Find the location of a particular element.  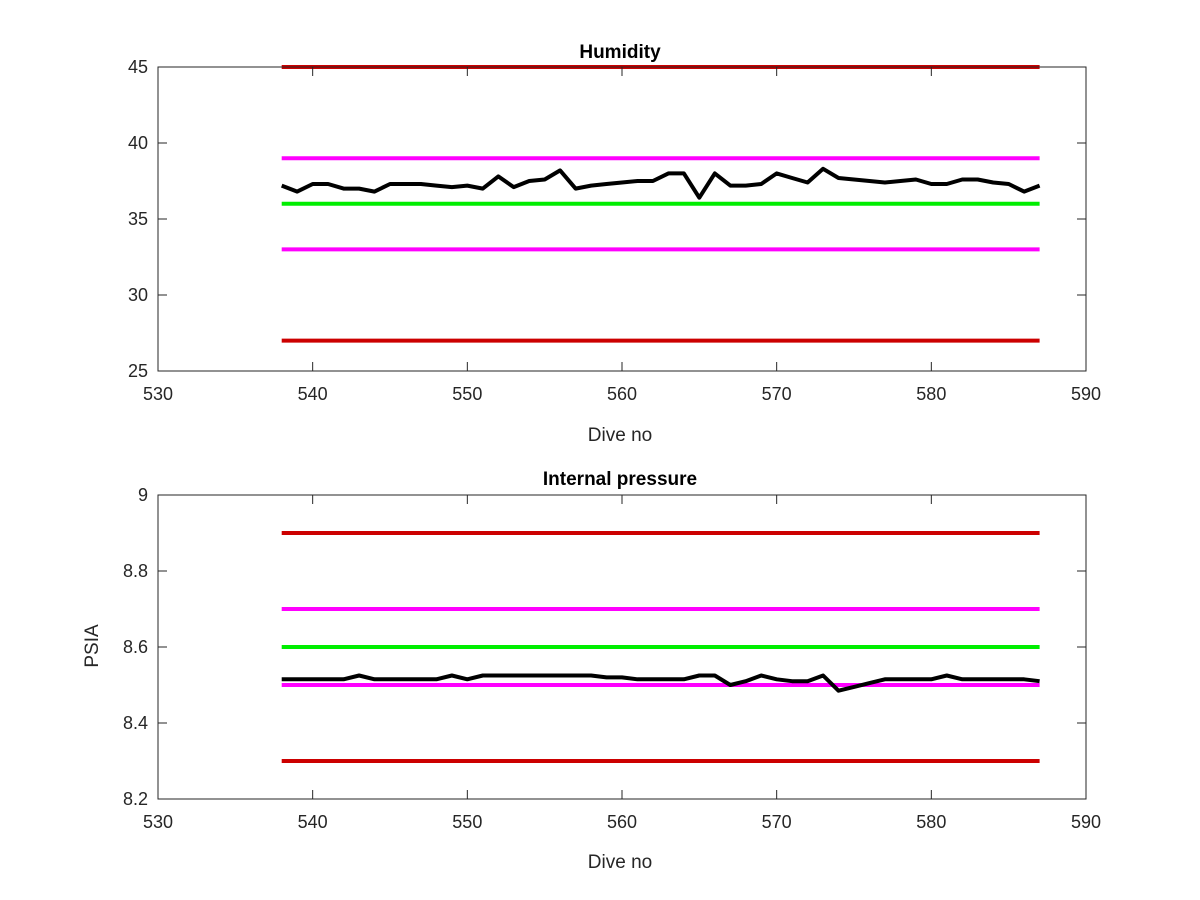

pressure-ytick-label: 8.2 is located at coordinates (135, 799).